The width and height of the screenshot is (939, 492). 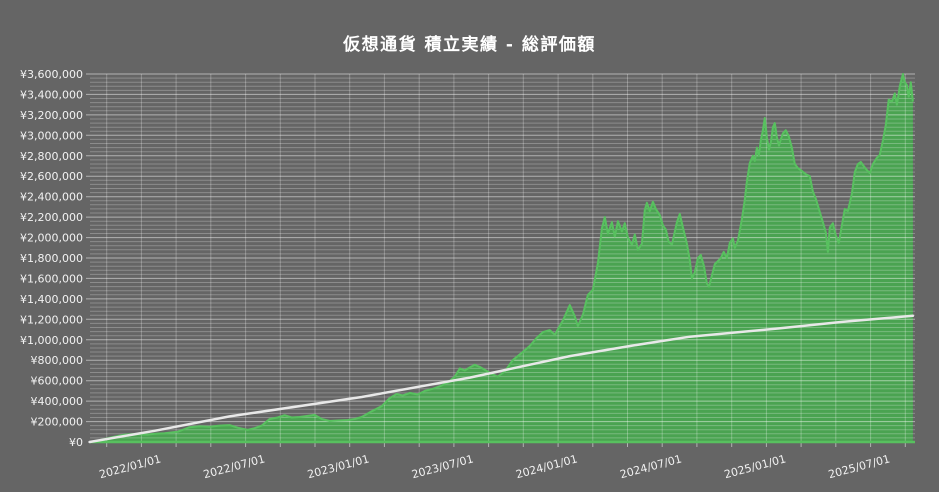 What do you see at coordinates (130, 466) in the screenshot?
I see `x-axis-tick-label: 2022/01/01` at bounding box center [130, 466].